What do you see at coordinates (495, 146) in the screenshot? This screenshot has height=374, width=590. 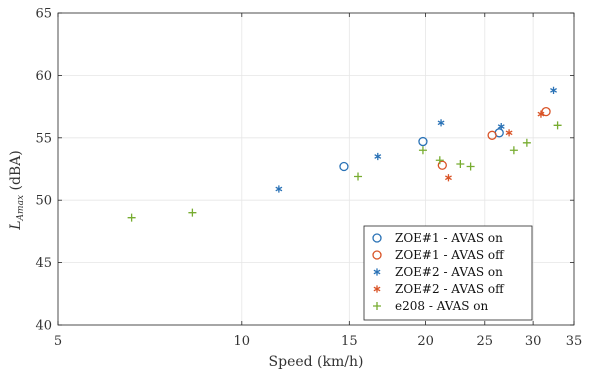 I see `series-zoe-2-avas-off` at bounding box center [495, 146].